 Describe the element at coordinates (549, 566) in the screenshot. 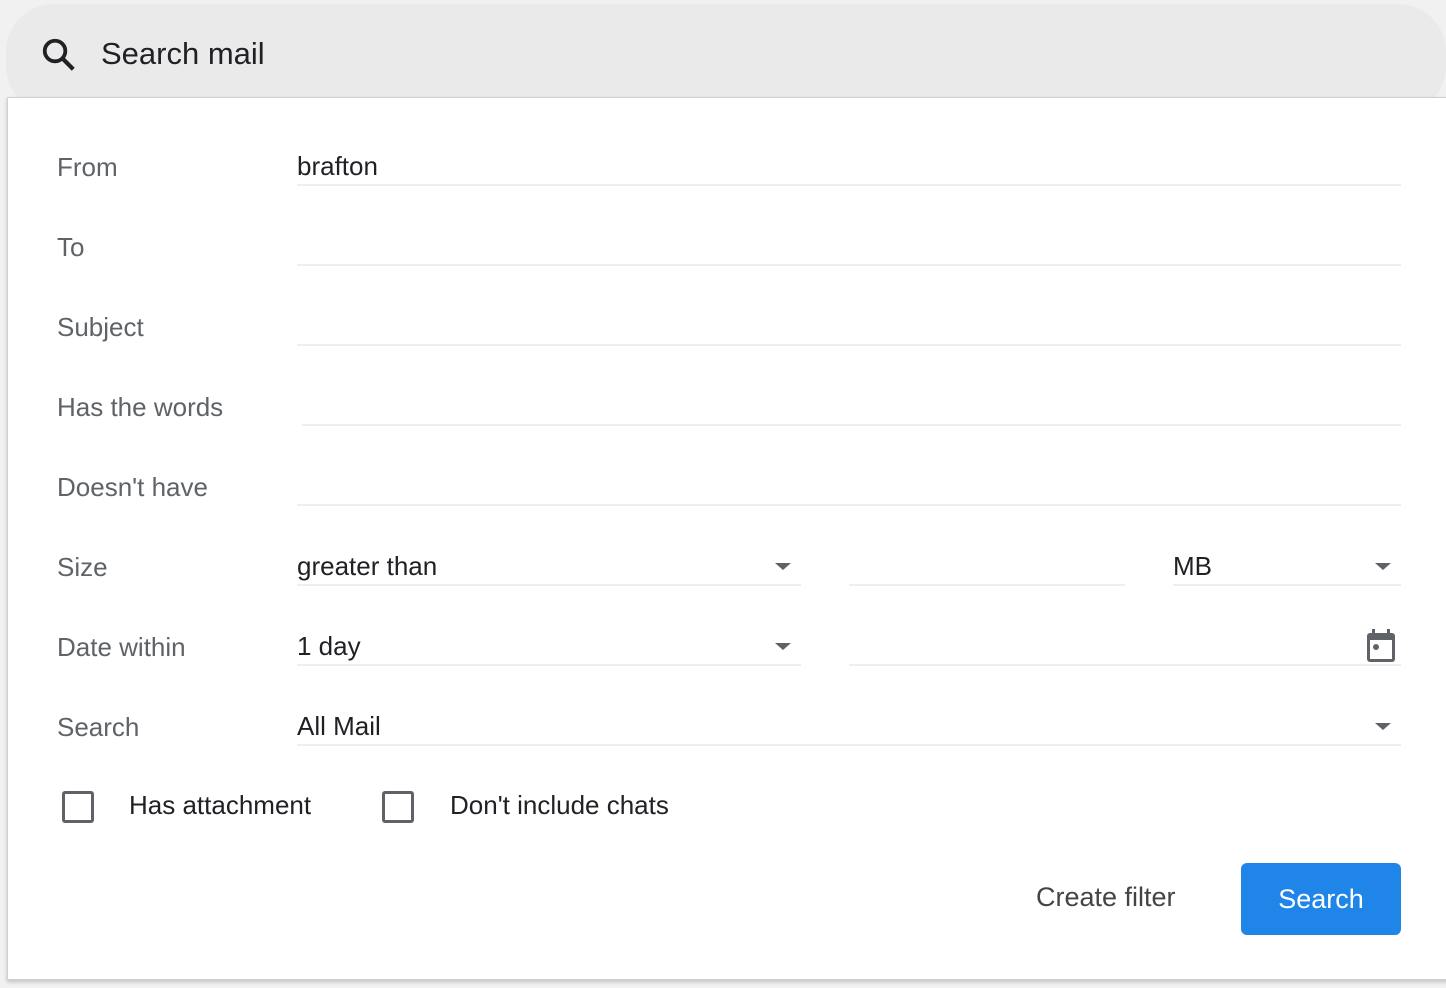

I see `size-comparator-select: greater than` at that location.